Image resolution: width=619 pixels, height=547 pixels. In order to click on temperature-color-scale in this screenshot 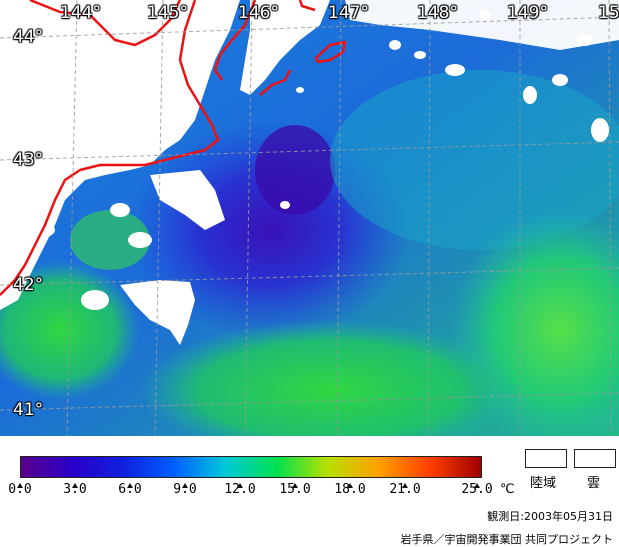, I will do `click(251, 467)`.